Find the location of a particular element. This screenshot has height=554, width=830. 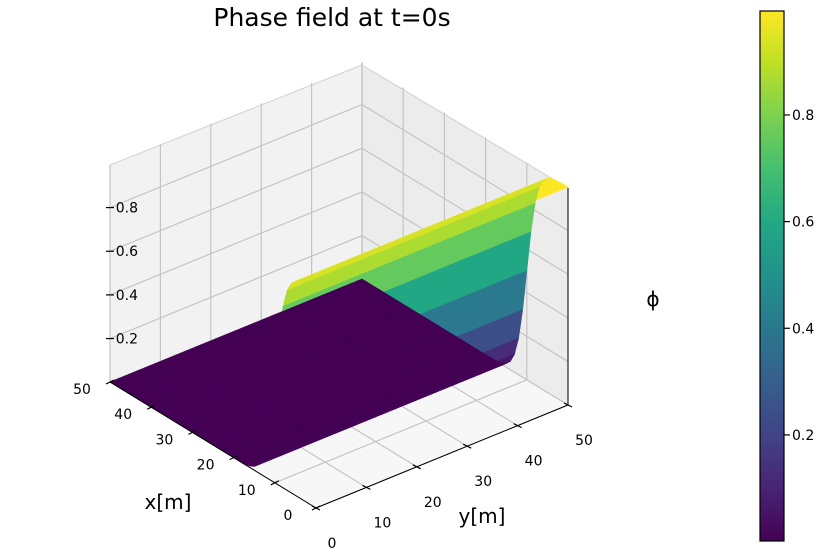

x-axis: 0 10 20 30 40 50 x[m] is located at coordinates (197, 451).